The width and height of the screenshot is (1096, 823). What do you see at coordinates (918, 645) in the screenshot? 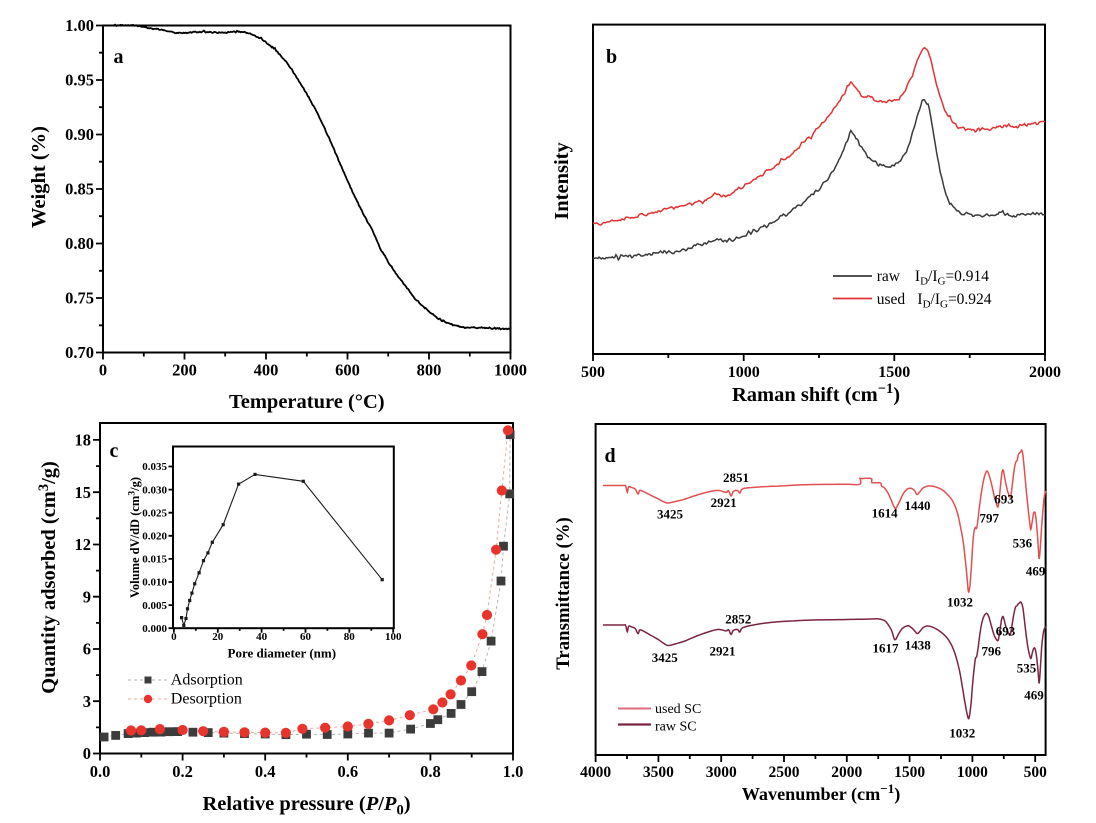
I see `svg-text: 1438` at bounding box center [918, 645].